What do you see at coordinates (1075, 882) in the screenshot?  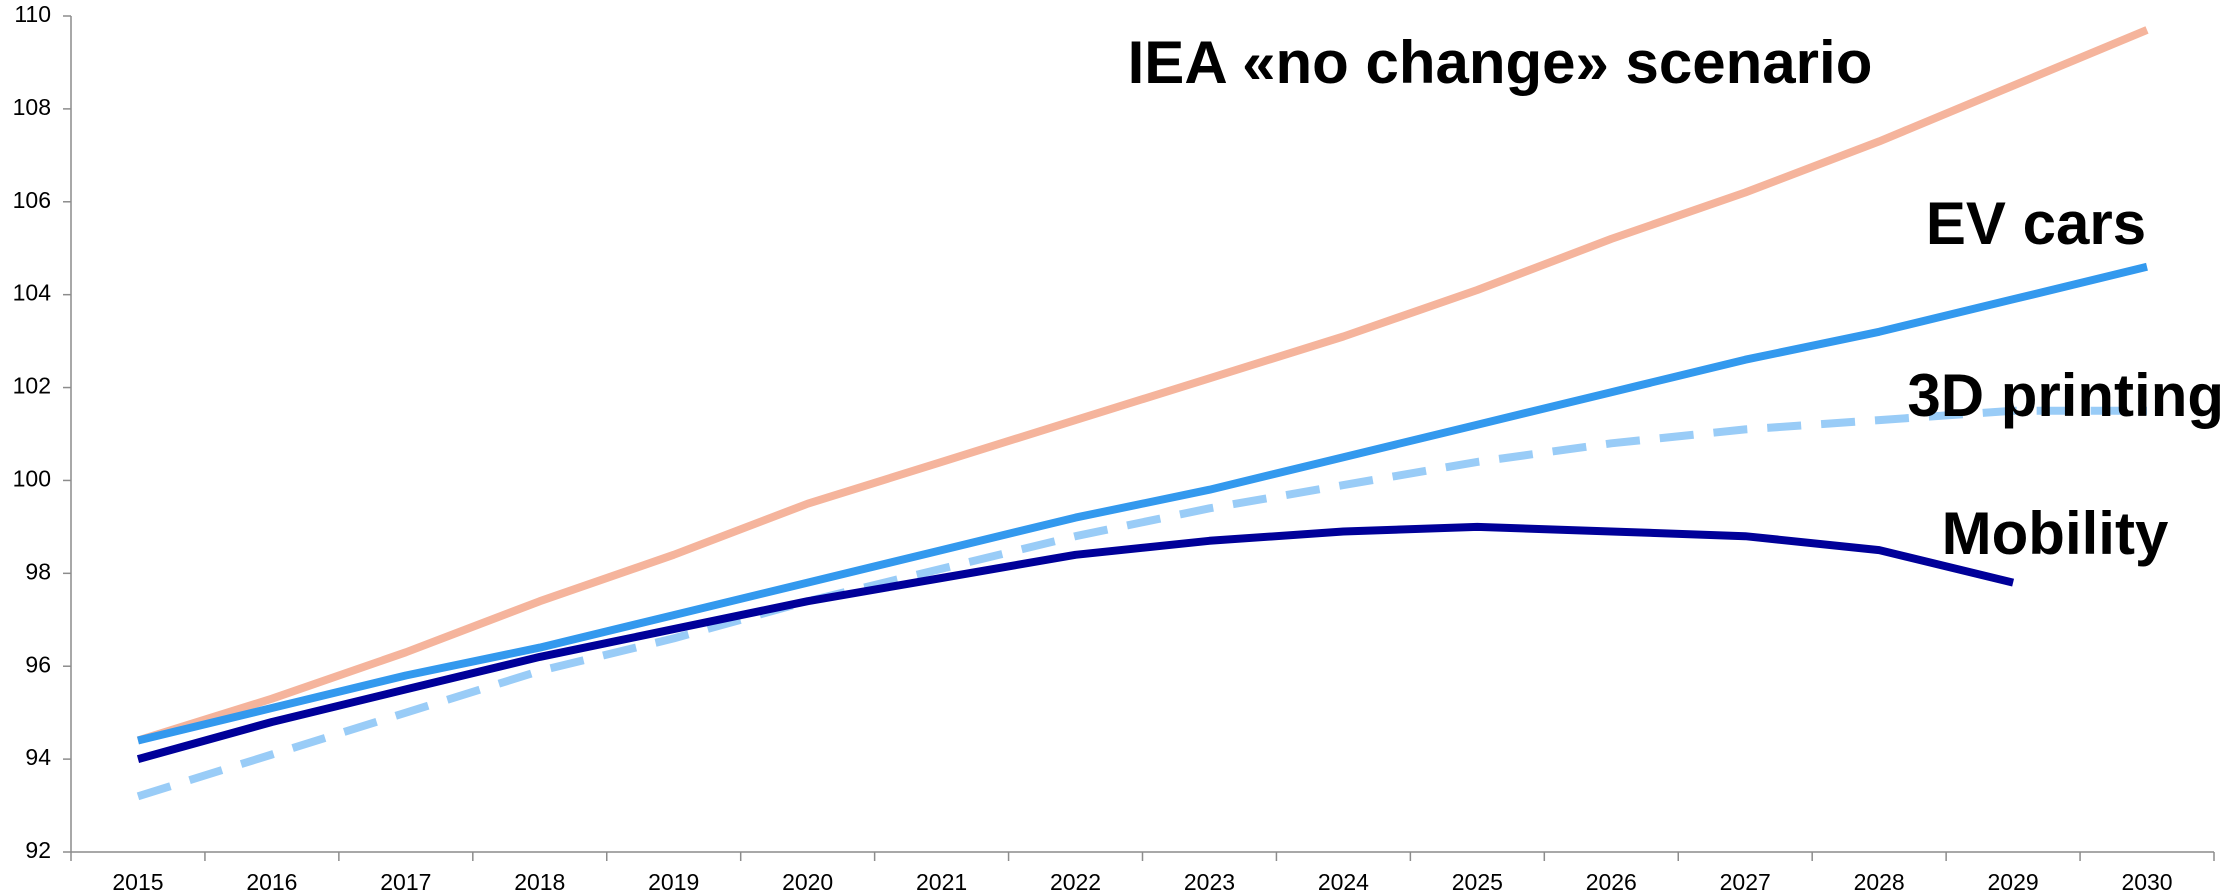 I see `x-tick-label: 2022` at bounding box center [1075, 882].